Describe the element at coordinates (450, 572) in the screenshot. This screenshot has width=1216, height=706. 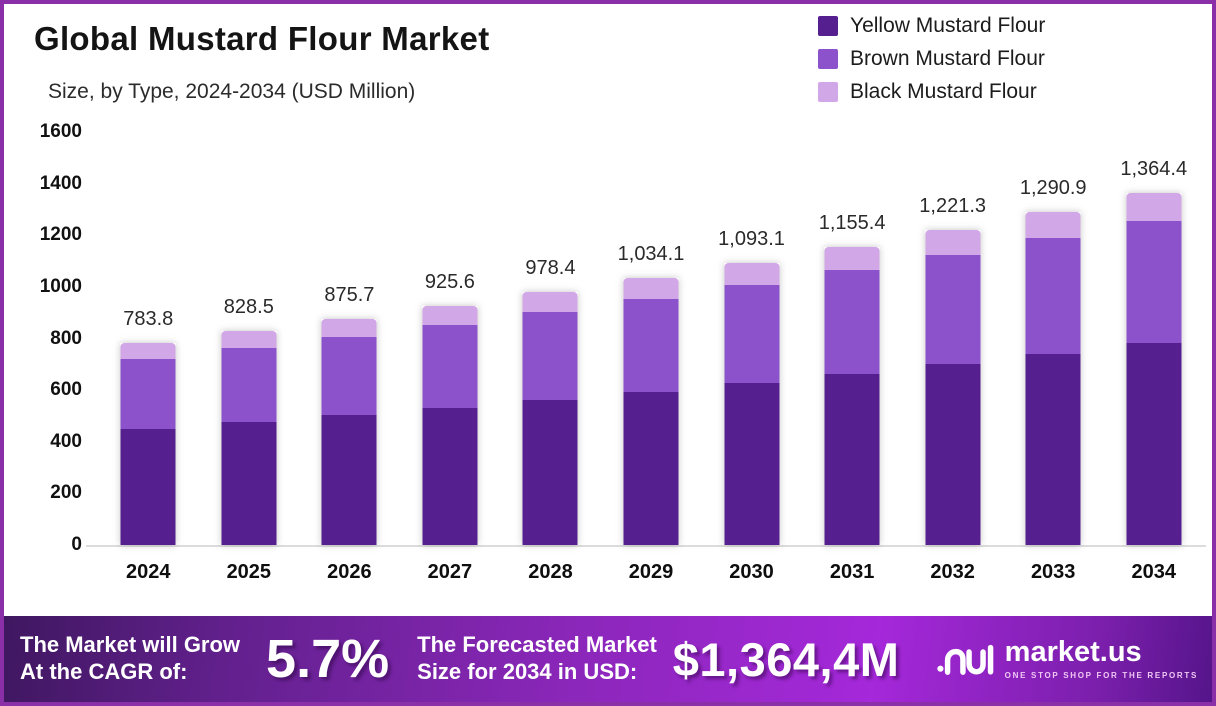
I see `x-axis-label: 2027` at that location.